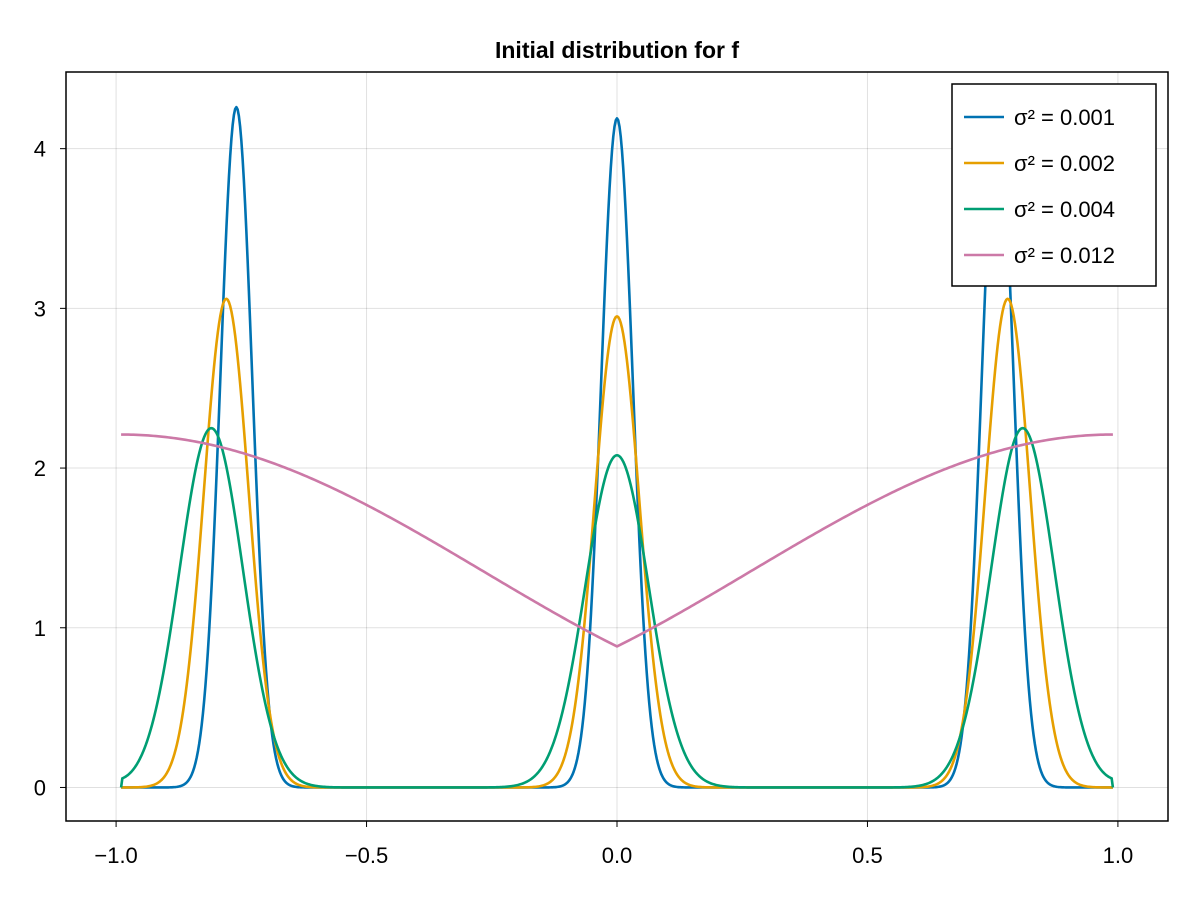 Image resolution: width=1200 pixels, height=900 pixels. What do you see at coordinates (1054, 185) in the screenshot?
I see `legend: σ² = 0.001 σ² = 0.002 σ² = 0.004 σ² = 0.012` at bounding box center [1054, 185].